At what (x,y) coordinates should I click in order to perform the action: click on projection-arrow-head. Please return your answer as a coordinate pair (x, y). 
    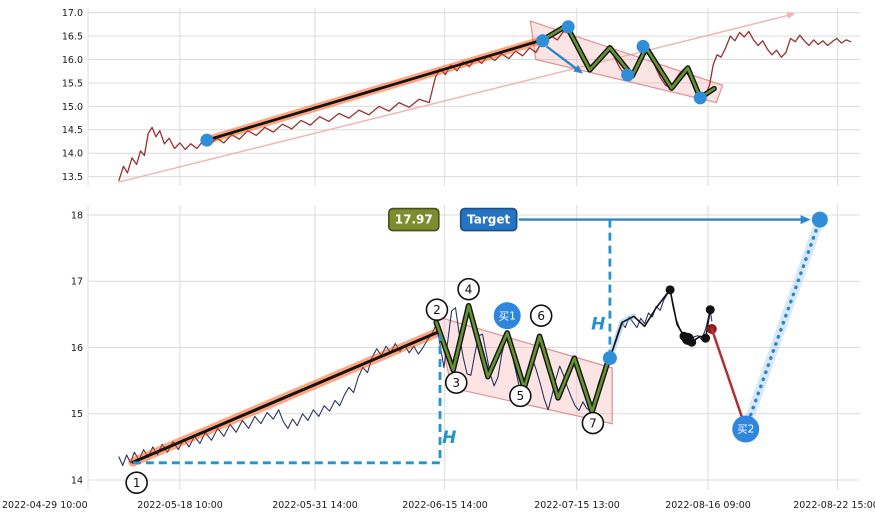
    Looking at the image, I should click on (791, 16).